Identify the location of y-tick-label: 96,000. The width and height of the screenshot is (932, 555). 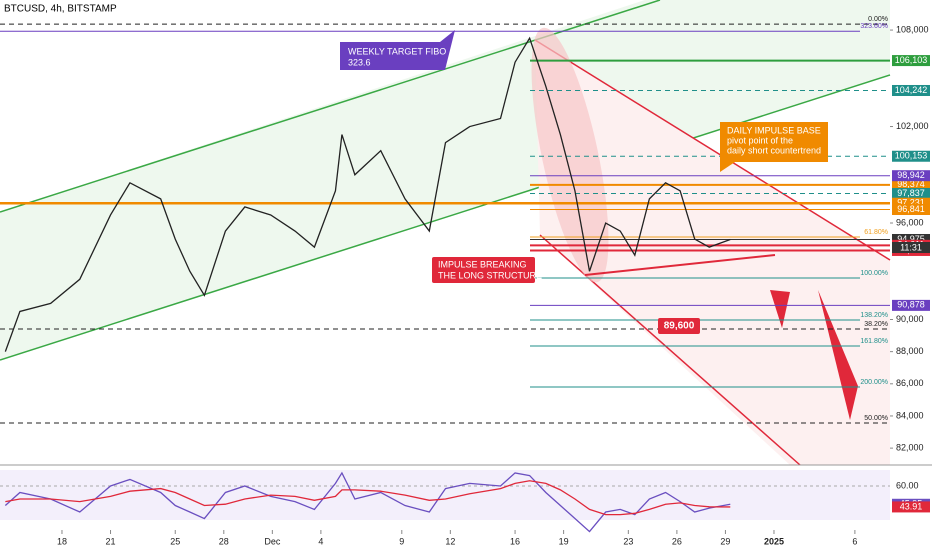
(910, 222).